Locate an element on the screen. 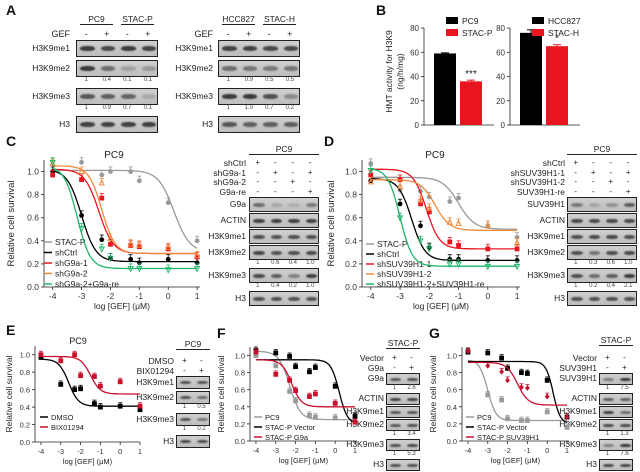  y-axis-label: Relative cell survival is located at coordinates (221, 393).